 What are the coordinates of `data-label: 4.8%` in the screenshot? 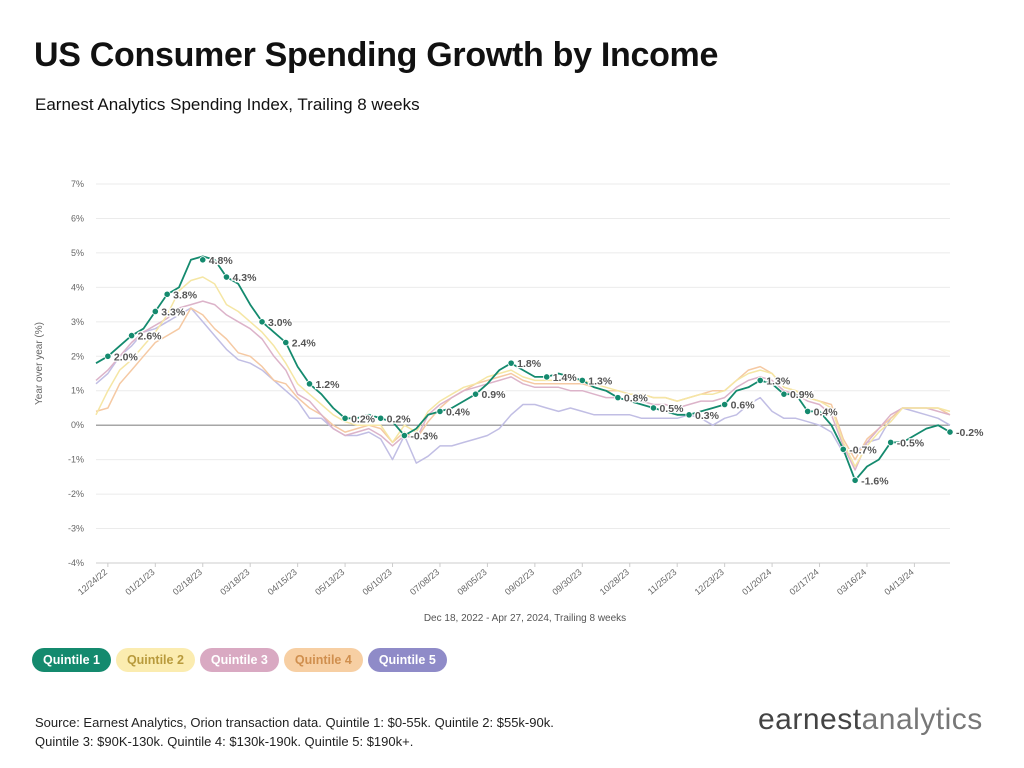 It's located at (221, 261).